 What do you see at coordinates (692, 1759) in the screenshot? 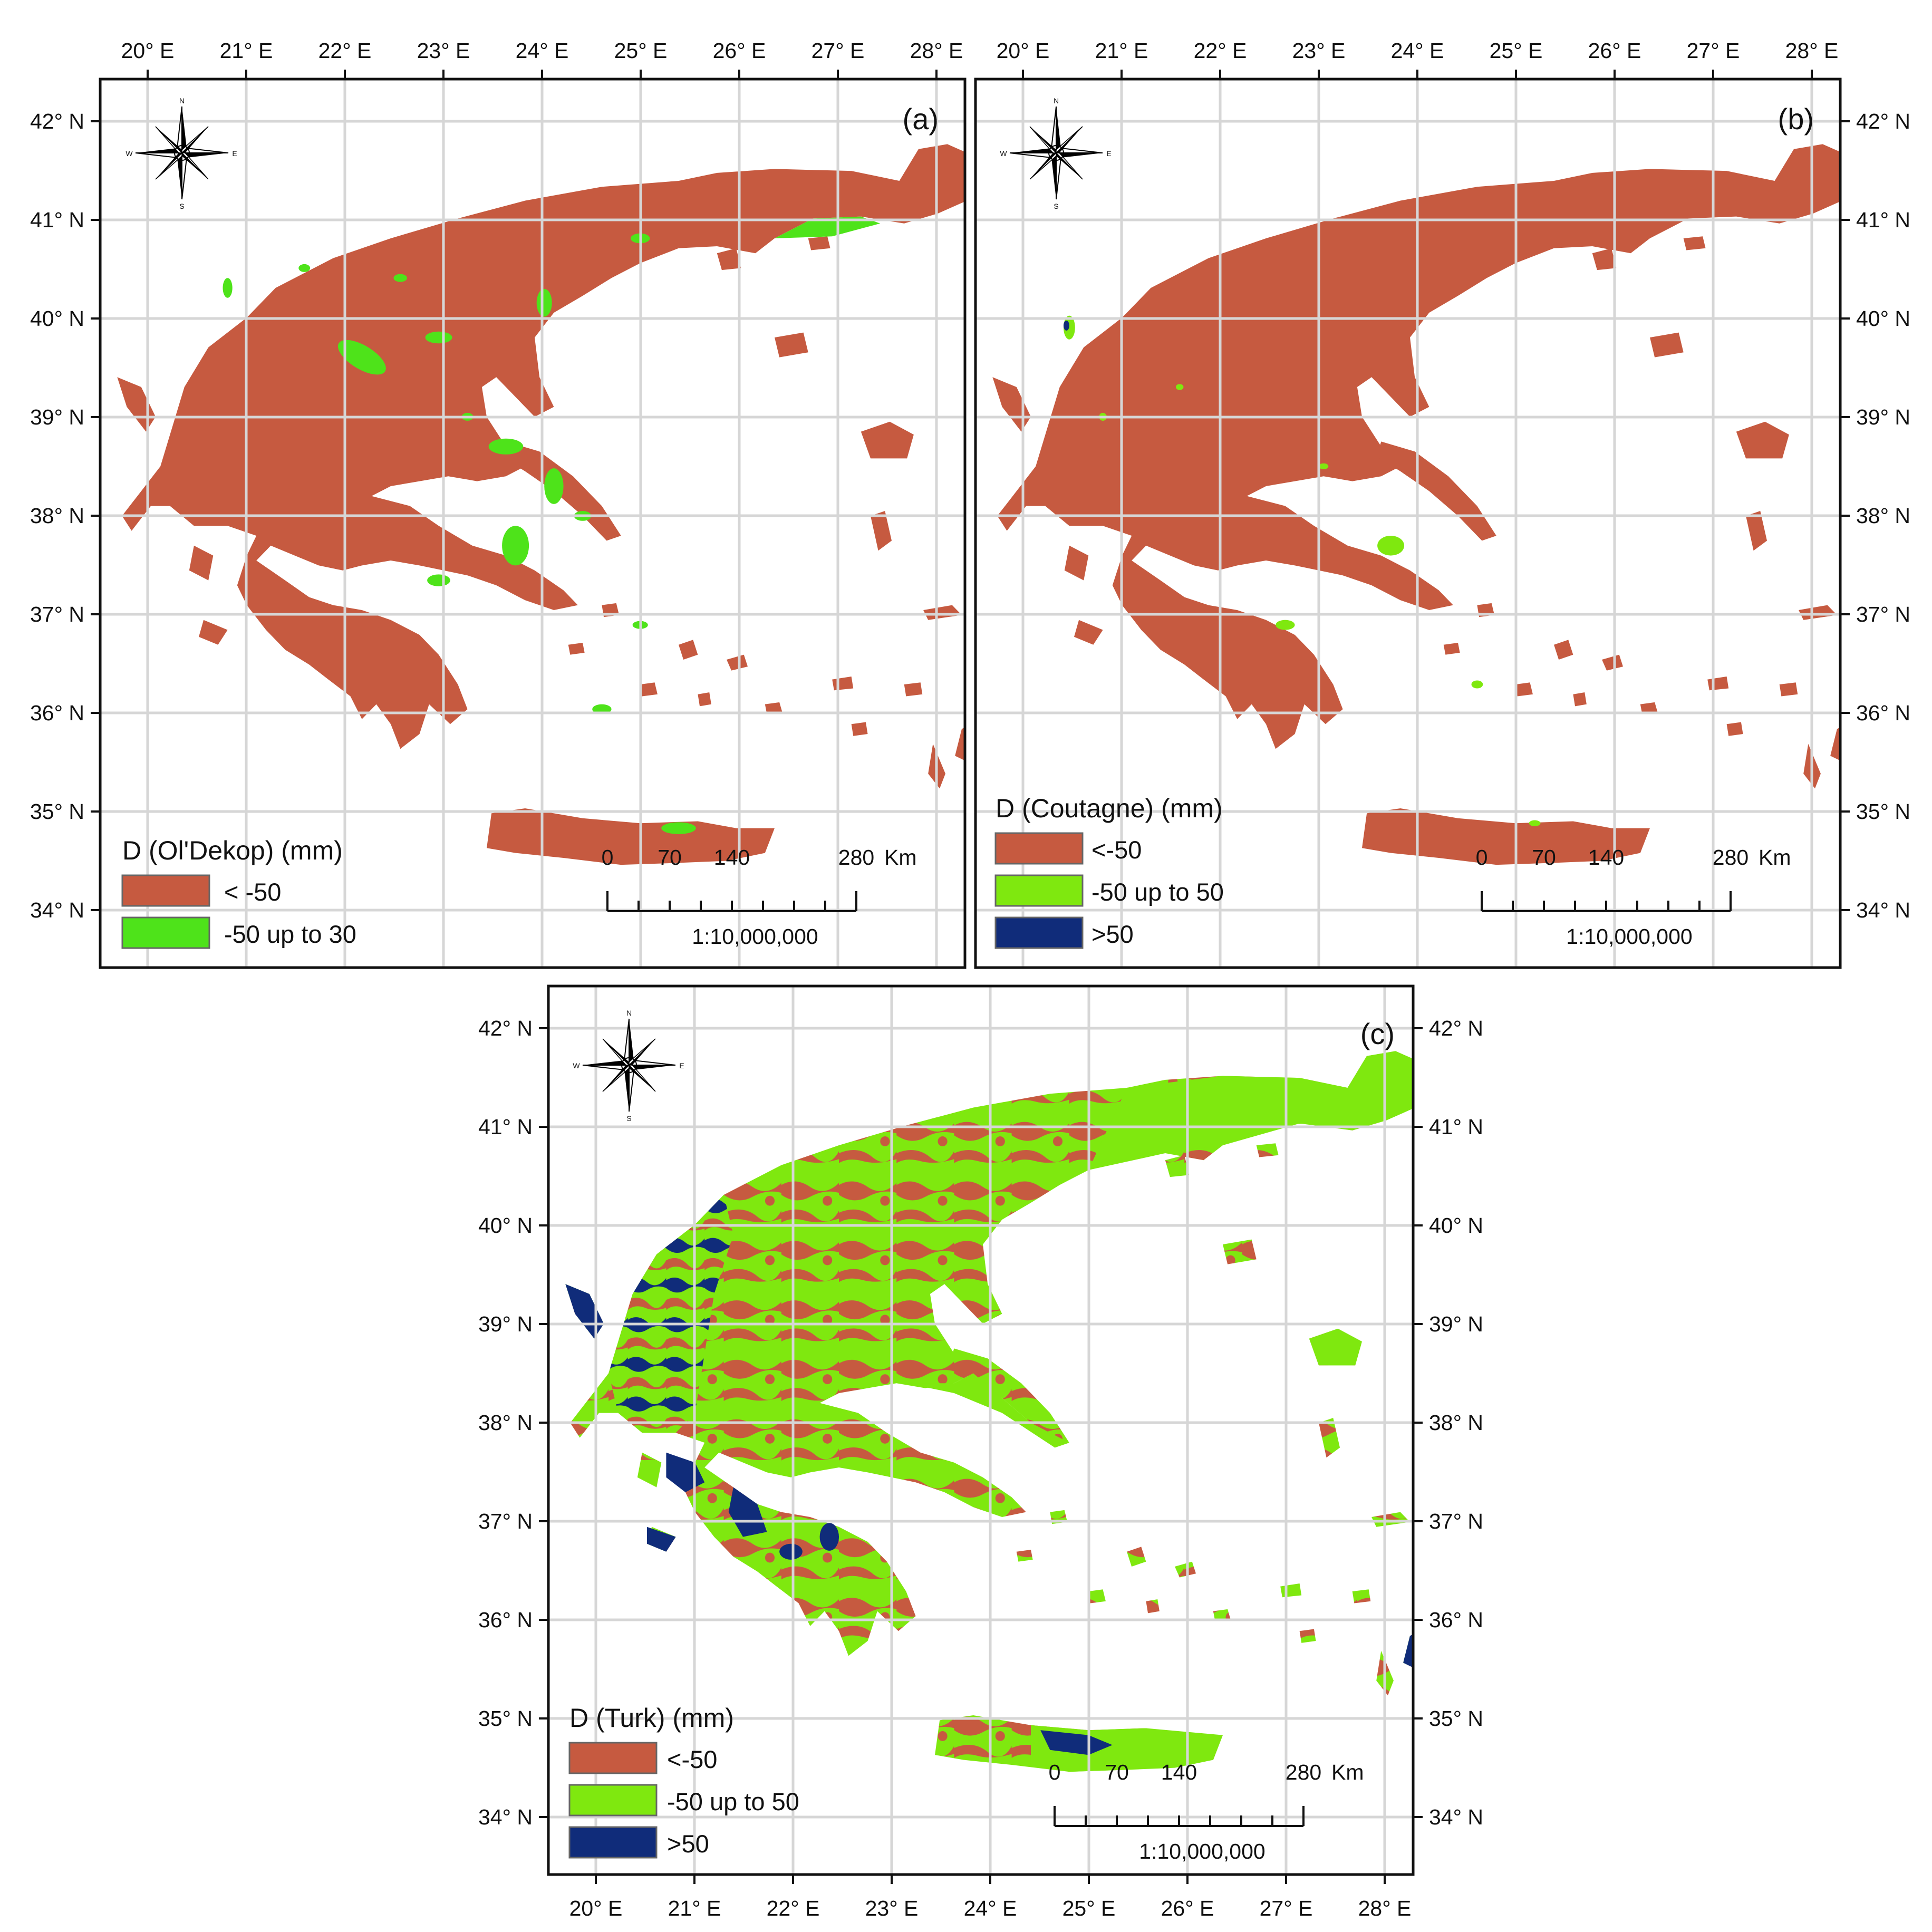
I see `legend-label-c-0: <-50` at bounding box center [692, 1759].